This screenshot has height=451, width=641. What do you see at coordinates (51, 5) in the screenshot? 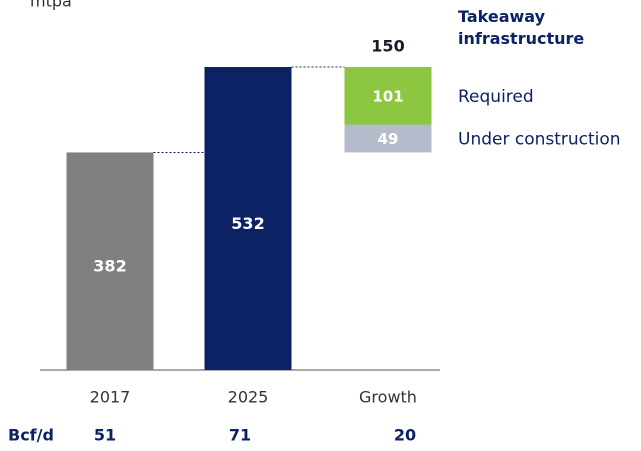
I see `y-axis-label: mtpa` at bounding box center [51, 5].